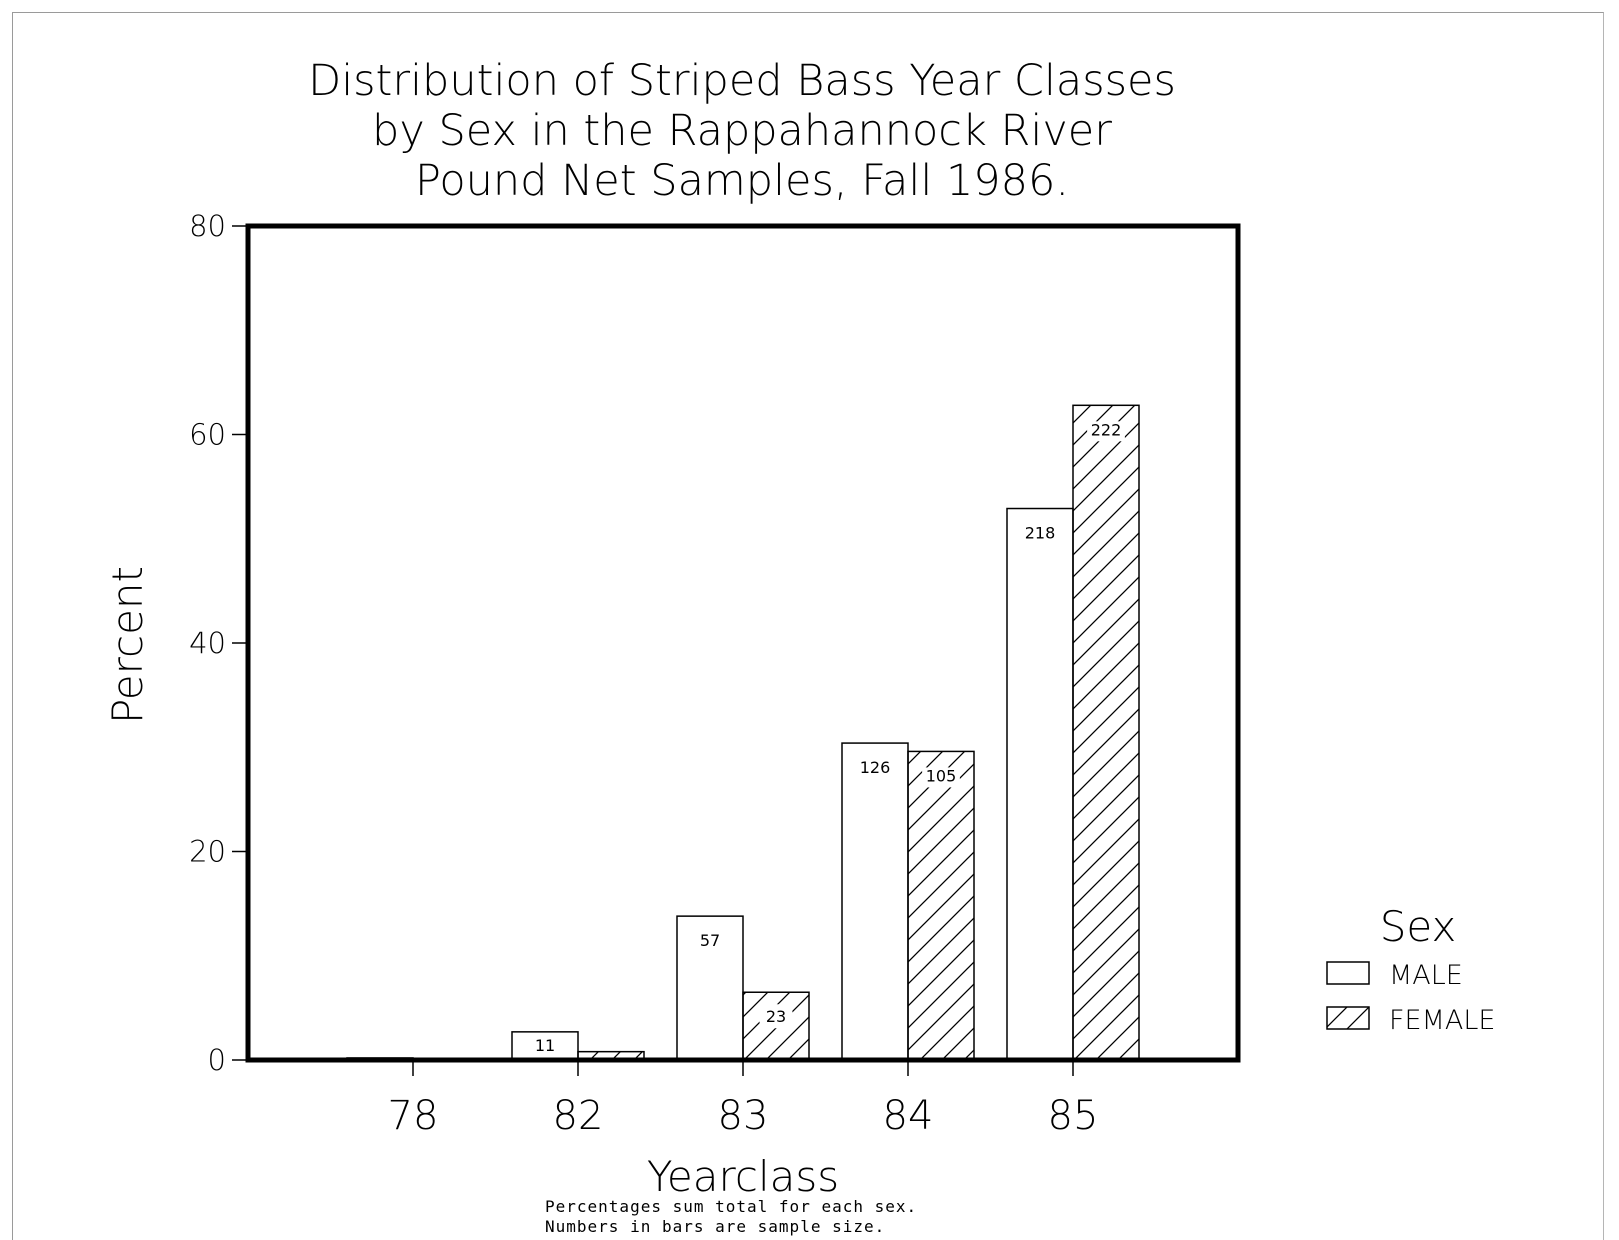  I want to click on bar-label-female-84: 105, so click(941, 775).